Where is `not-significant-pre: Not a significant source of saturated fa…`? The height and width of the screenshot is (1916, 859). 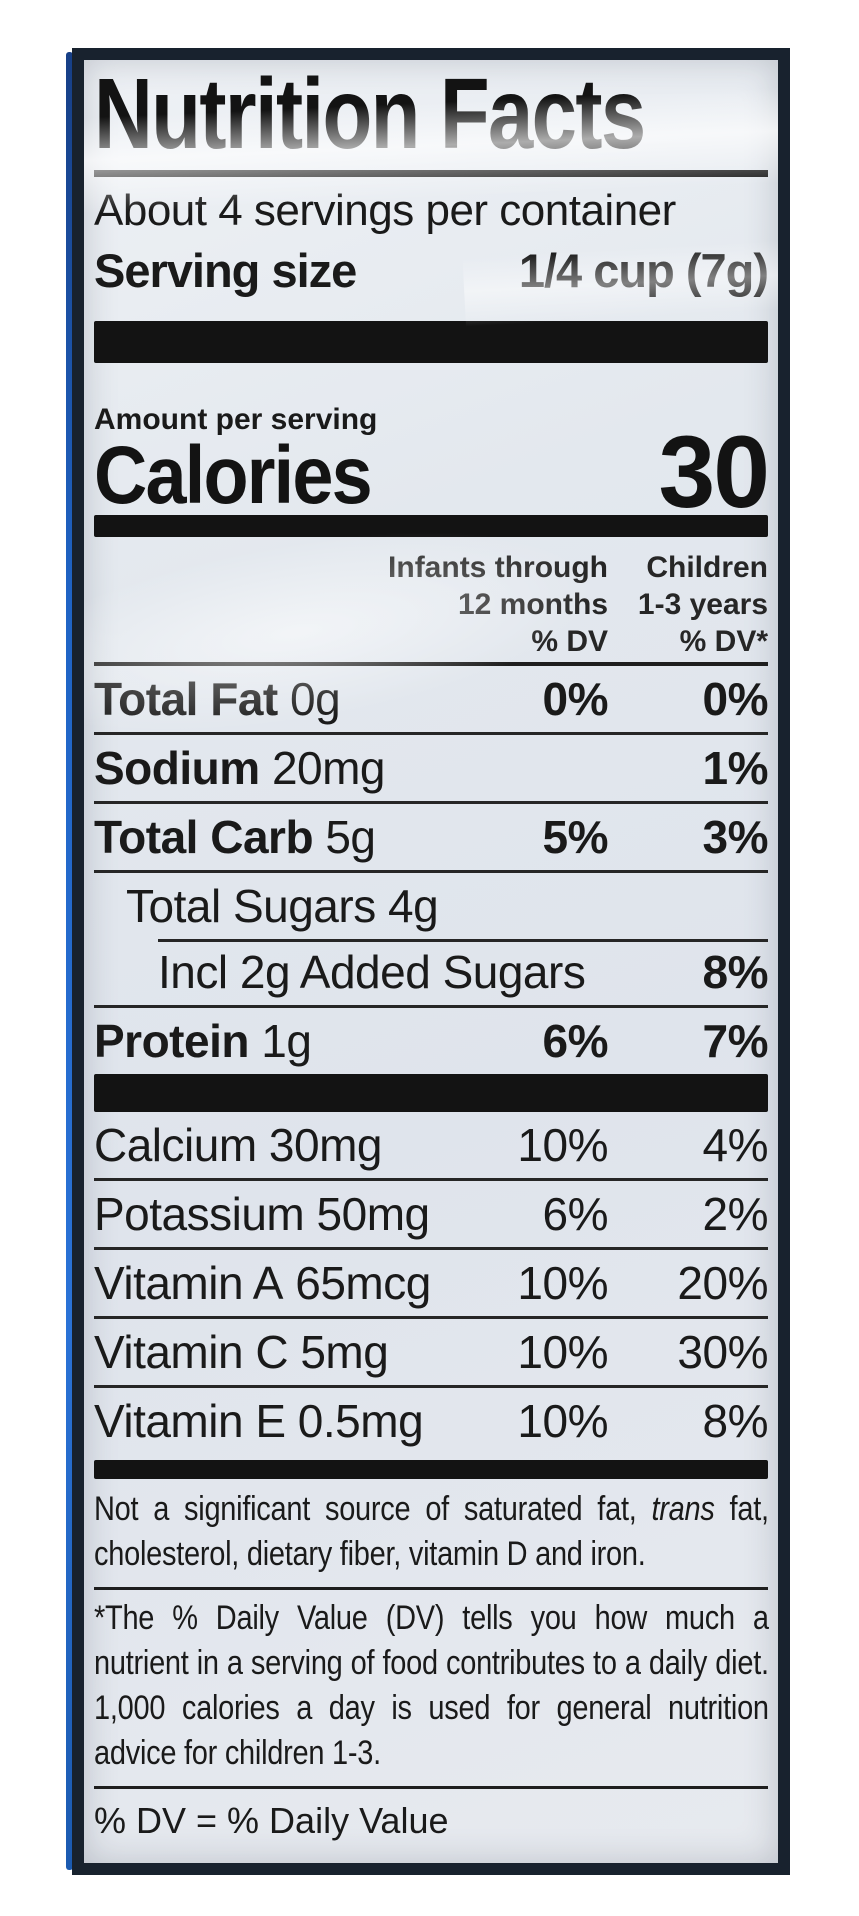 not-significant-pre: Not a significant source of saturated fa… is located at coordinates (373, 1509).